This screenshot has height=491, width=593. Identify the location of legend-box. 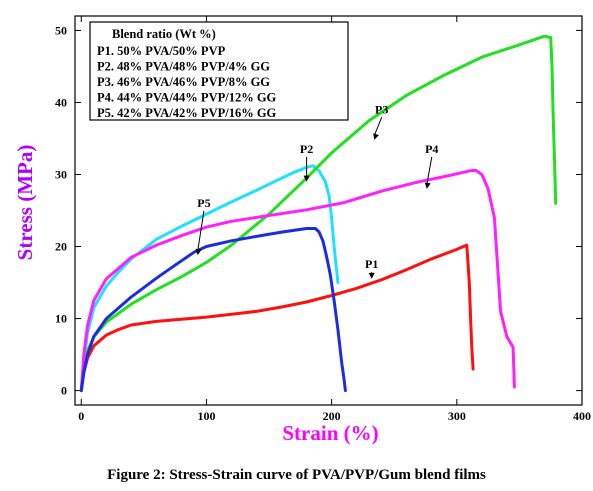
(219, 71).